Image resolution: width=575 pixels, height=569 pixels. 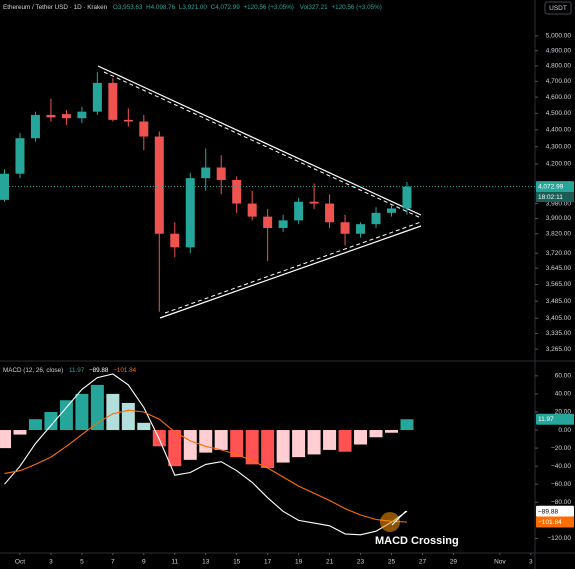 I want to click on y-tick-label: 3,720.00, so click(x=559, y=253).